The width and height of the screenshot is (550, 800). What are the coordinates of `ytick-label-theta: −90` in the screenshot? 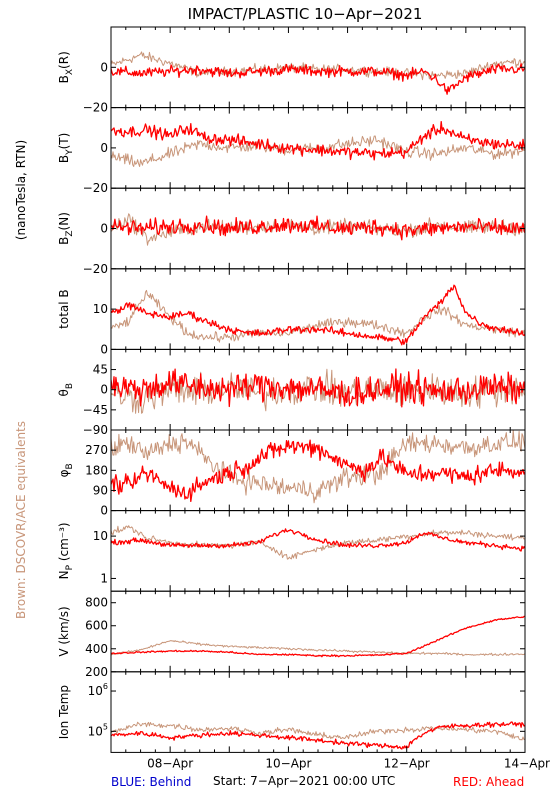 It's located at (95, 430).